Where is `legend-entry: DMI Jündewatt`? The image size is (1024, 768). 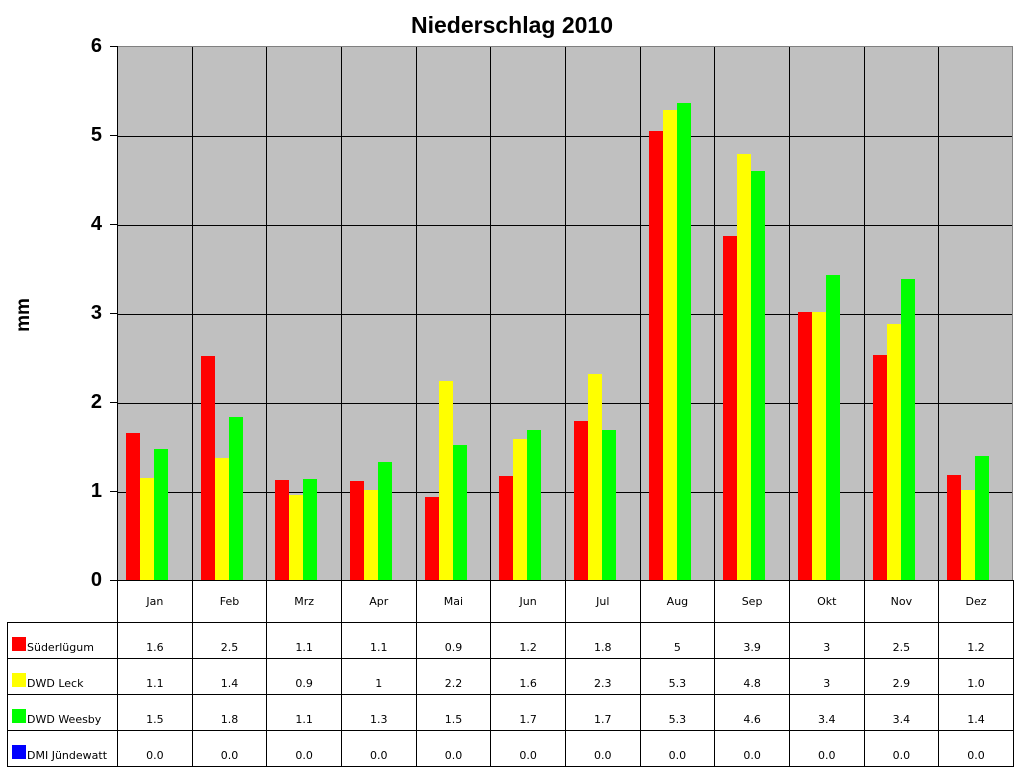
legend-entry: DMI Jündewatt is located at coordinates (62, 748).